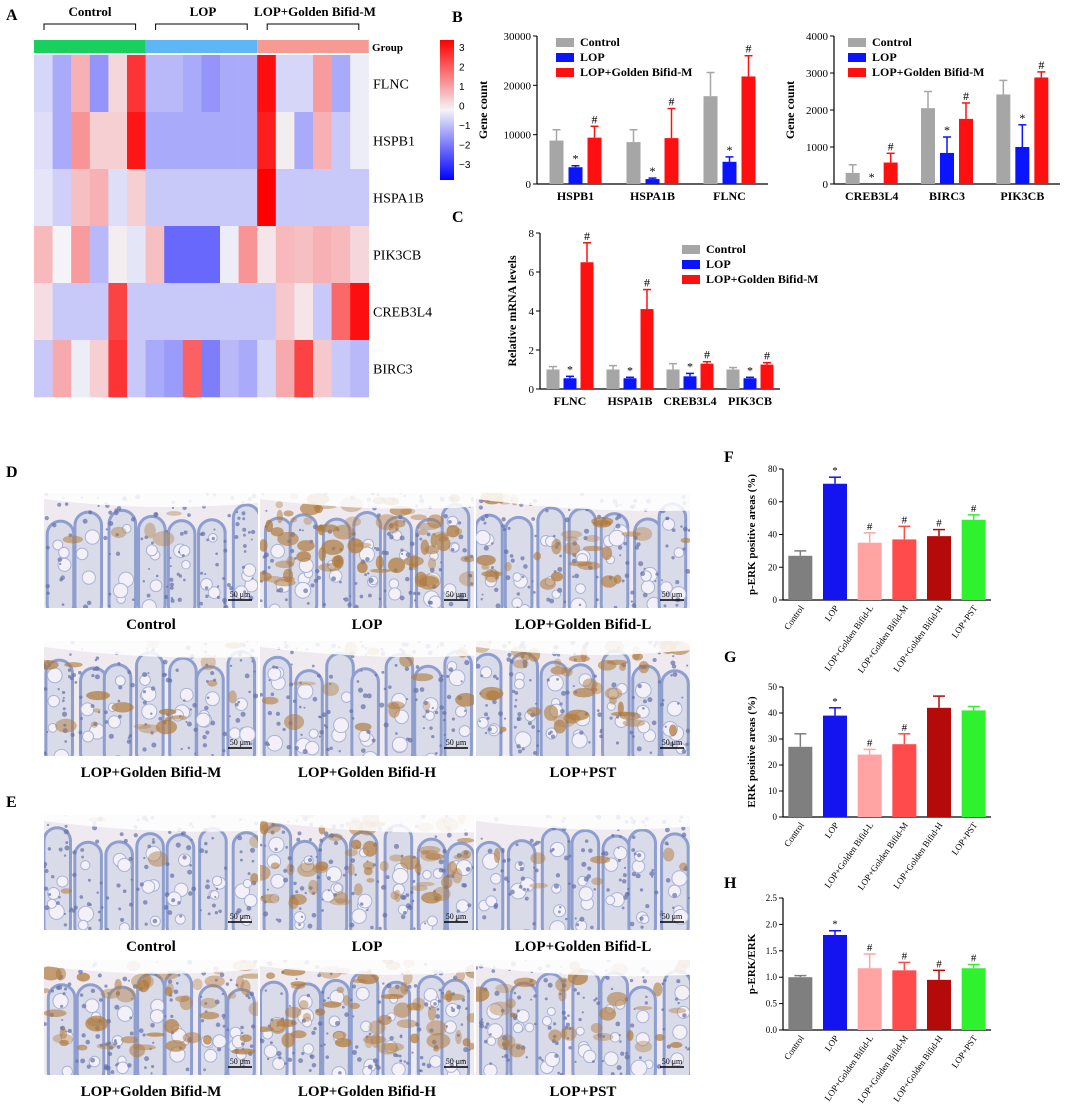 The width and height of the screenshot is (1065, 1111). What do you see at coordinates (772, 1004) in the screenshot?
I see `y-tick-label: 0.5` at bounding box center [772, 1004].